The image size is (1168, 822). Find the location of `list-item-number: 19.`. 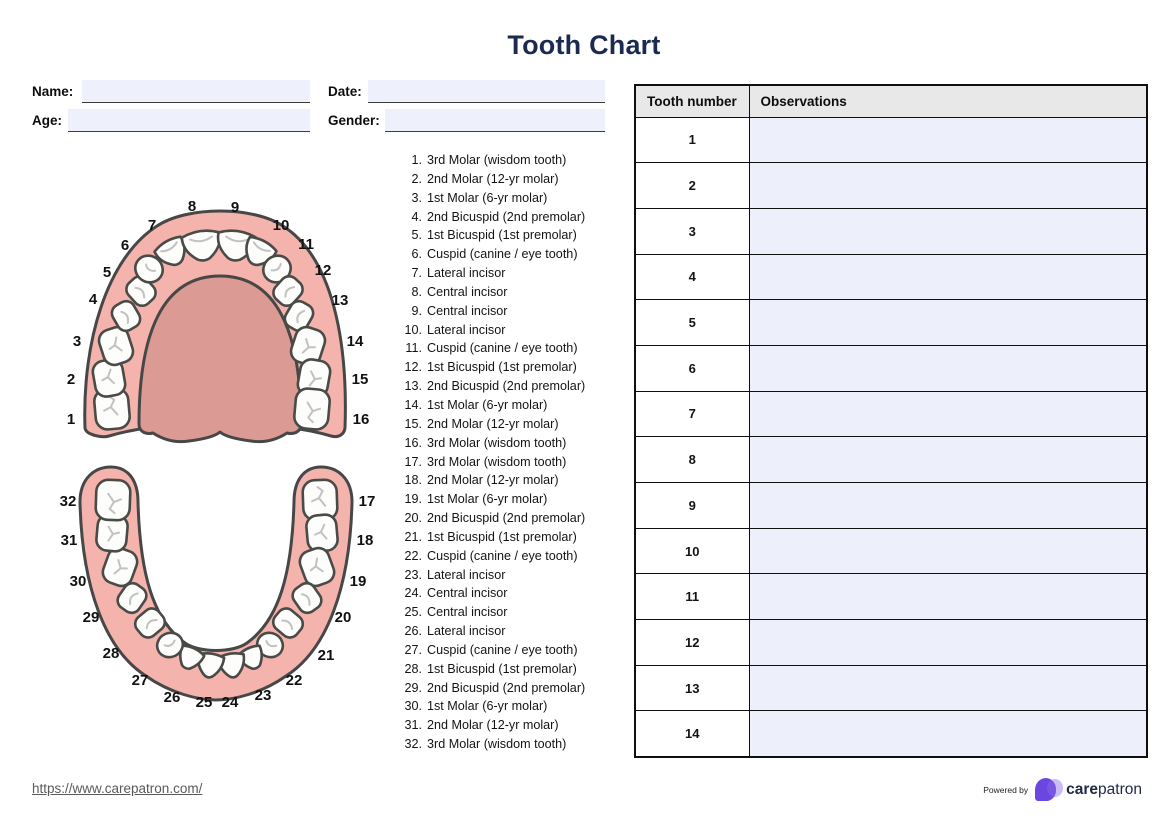

list-item-number: 19. is located at coordinates (413, 499).